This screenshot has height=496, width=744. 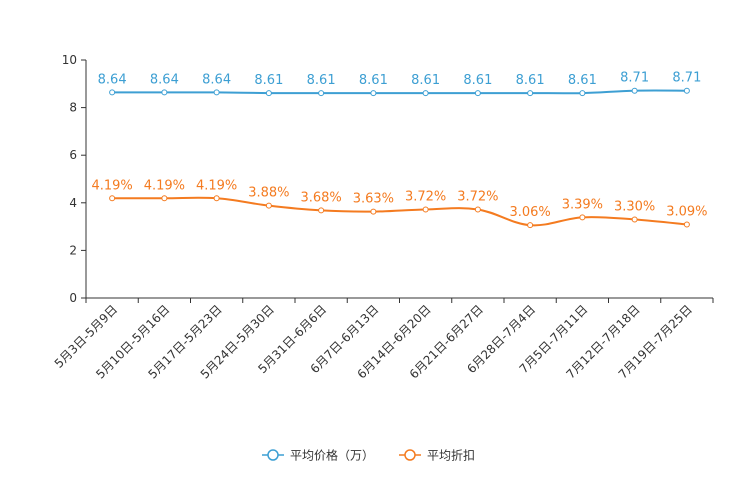 I want to click on legend-label: 平均折扣, so click(x=451, y=455).